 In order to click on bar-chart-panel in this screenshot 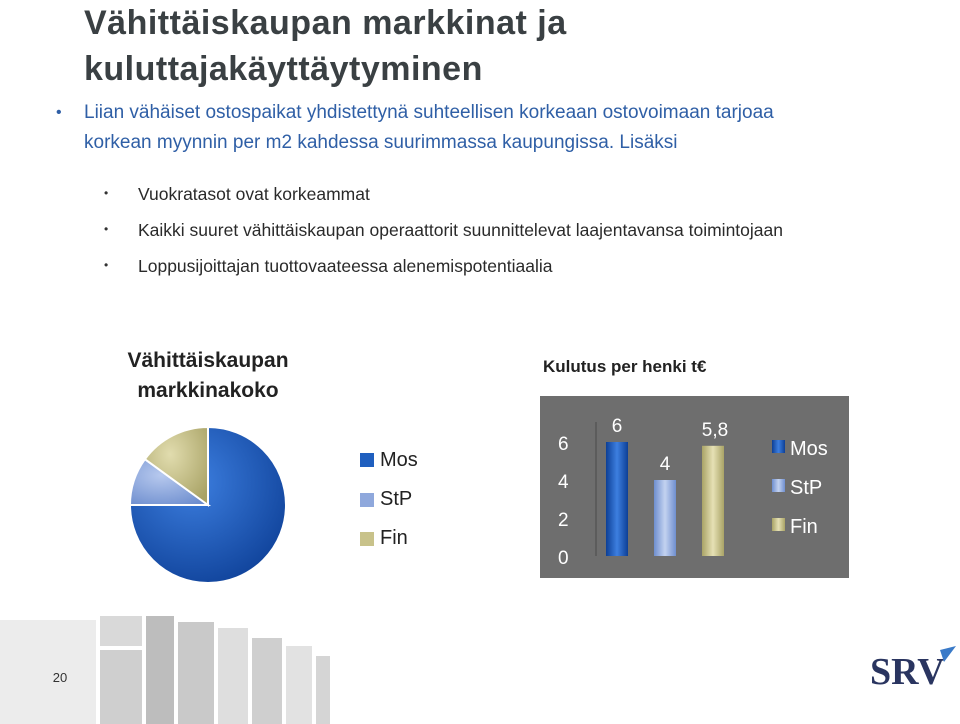, I will do `click(694, 487)`.